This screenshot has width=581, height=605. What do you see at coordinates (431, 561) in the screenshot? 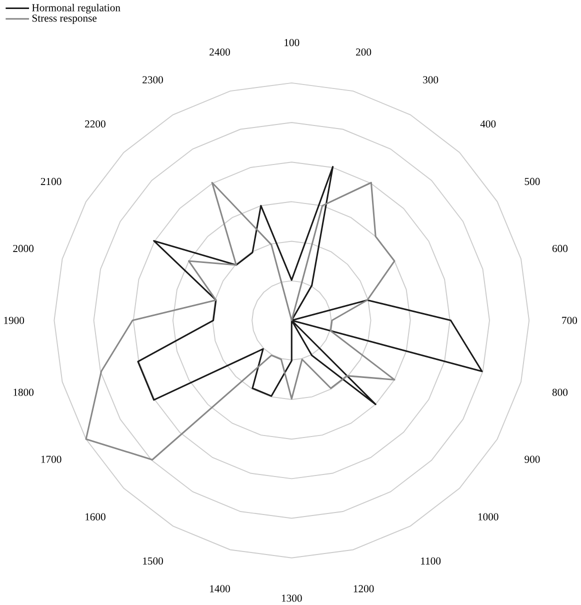
I see `spoke-label: 1100` at bounding box center [431, 561].